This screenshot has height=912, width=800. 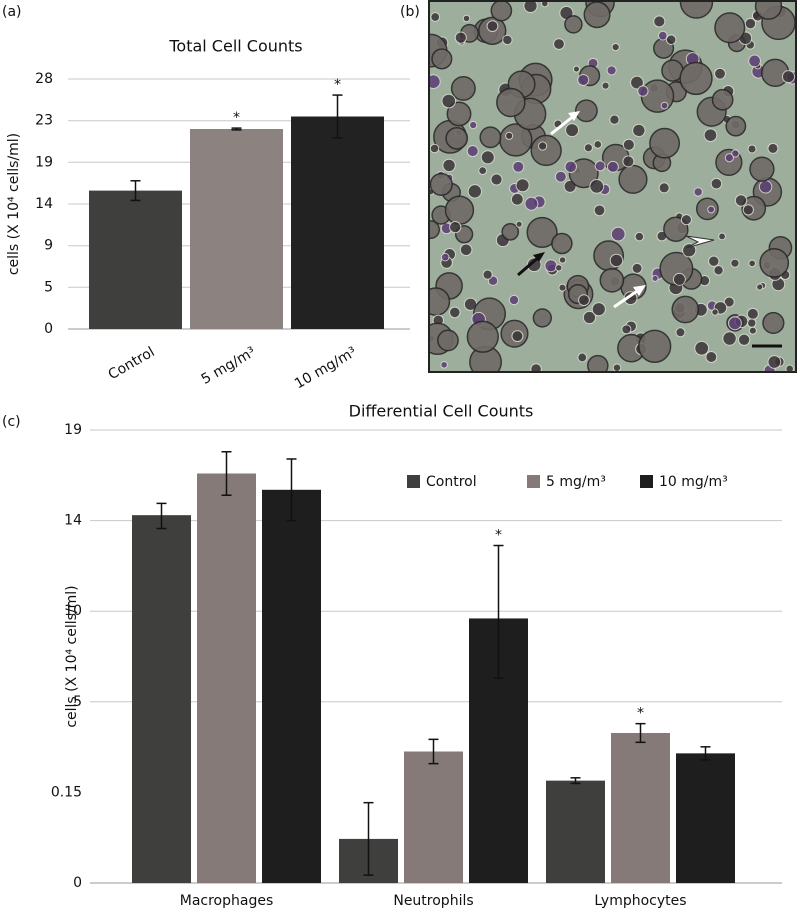 I want to click on y-tick-label: 19, so click(x=73, y=430).